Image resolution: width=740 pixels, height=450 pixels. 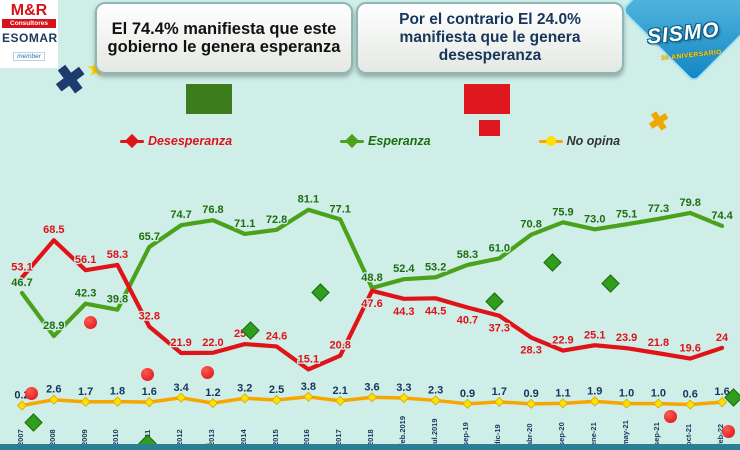 What do you see at coordinates (690, 395) in the screenshot?
I see `value-label-no-opina: 0.6` at bounding box center [690, 395].